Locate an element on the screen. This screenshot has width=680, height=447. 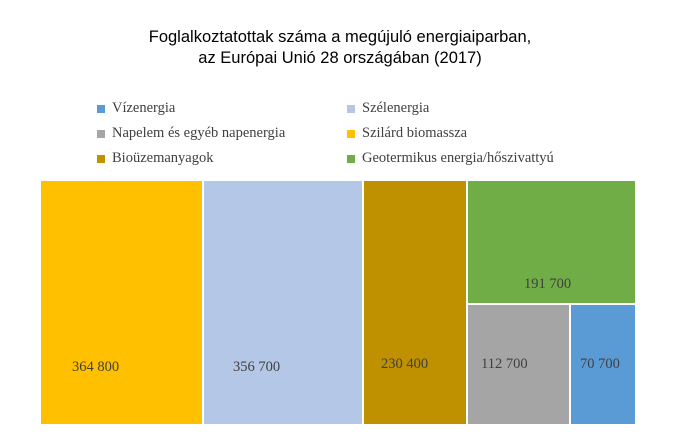
chart-title-line-2: az Európai Unió 28 országában (2017) is located at coordinates (340, 58).